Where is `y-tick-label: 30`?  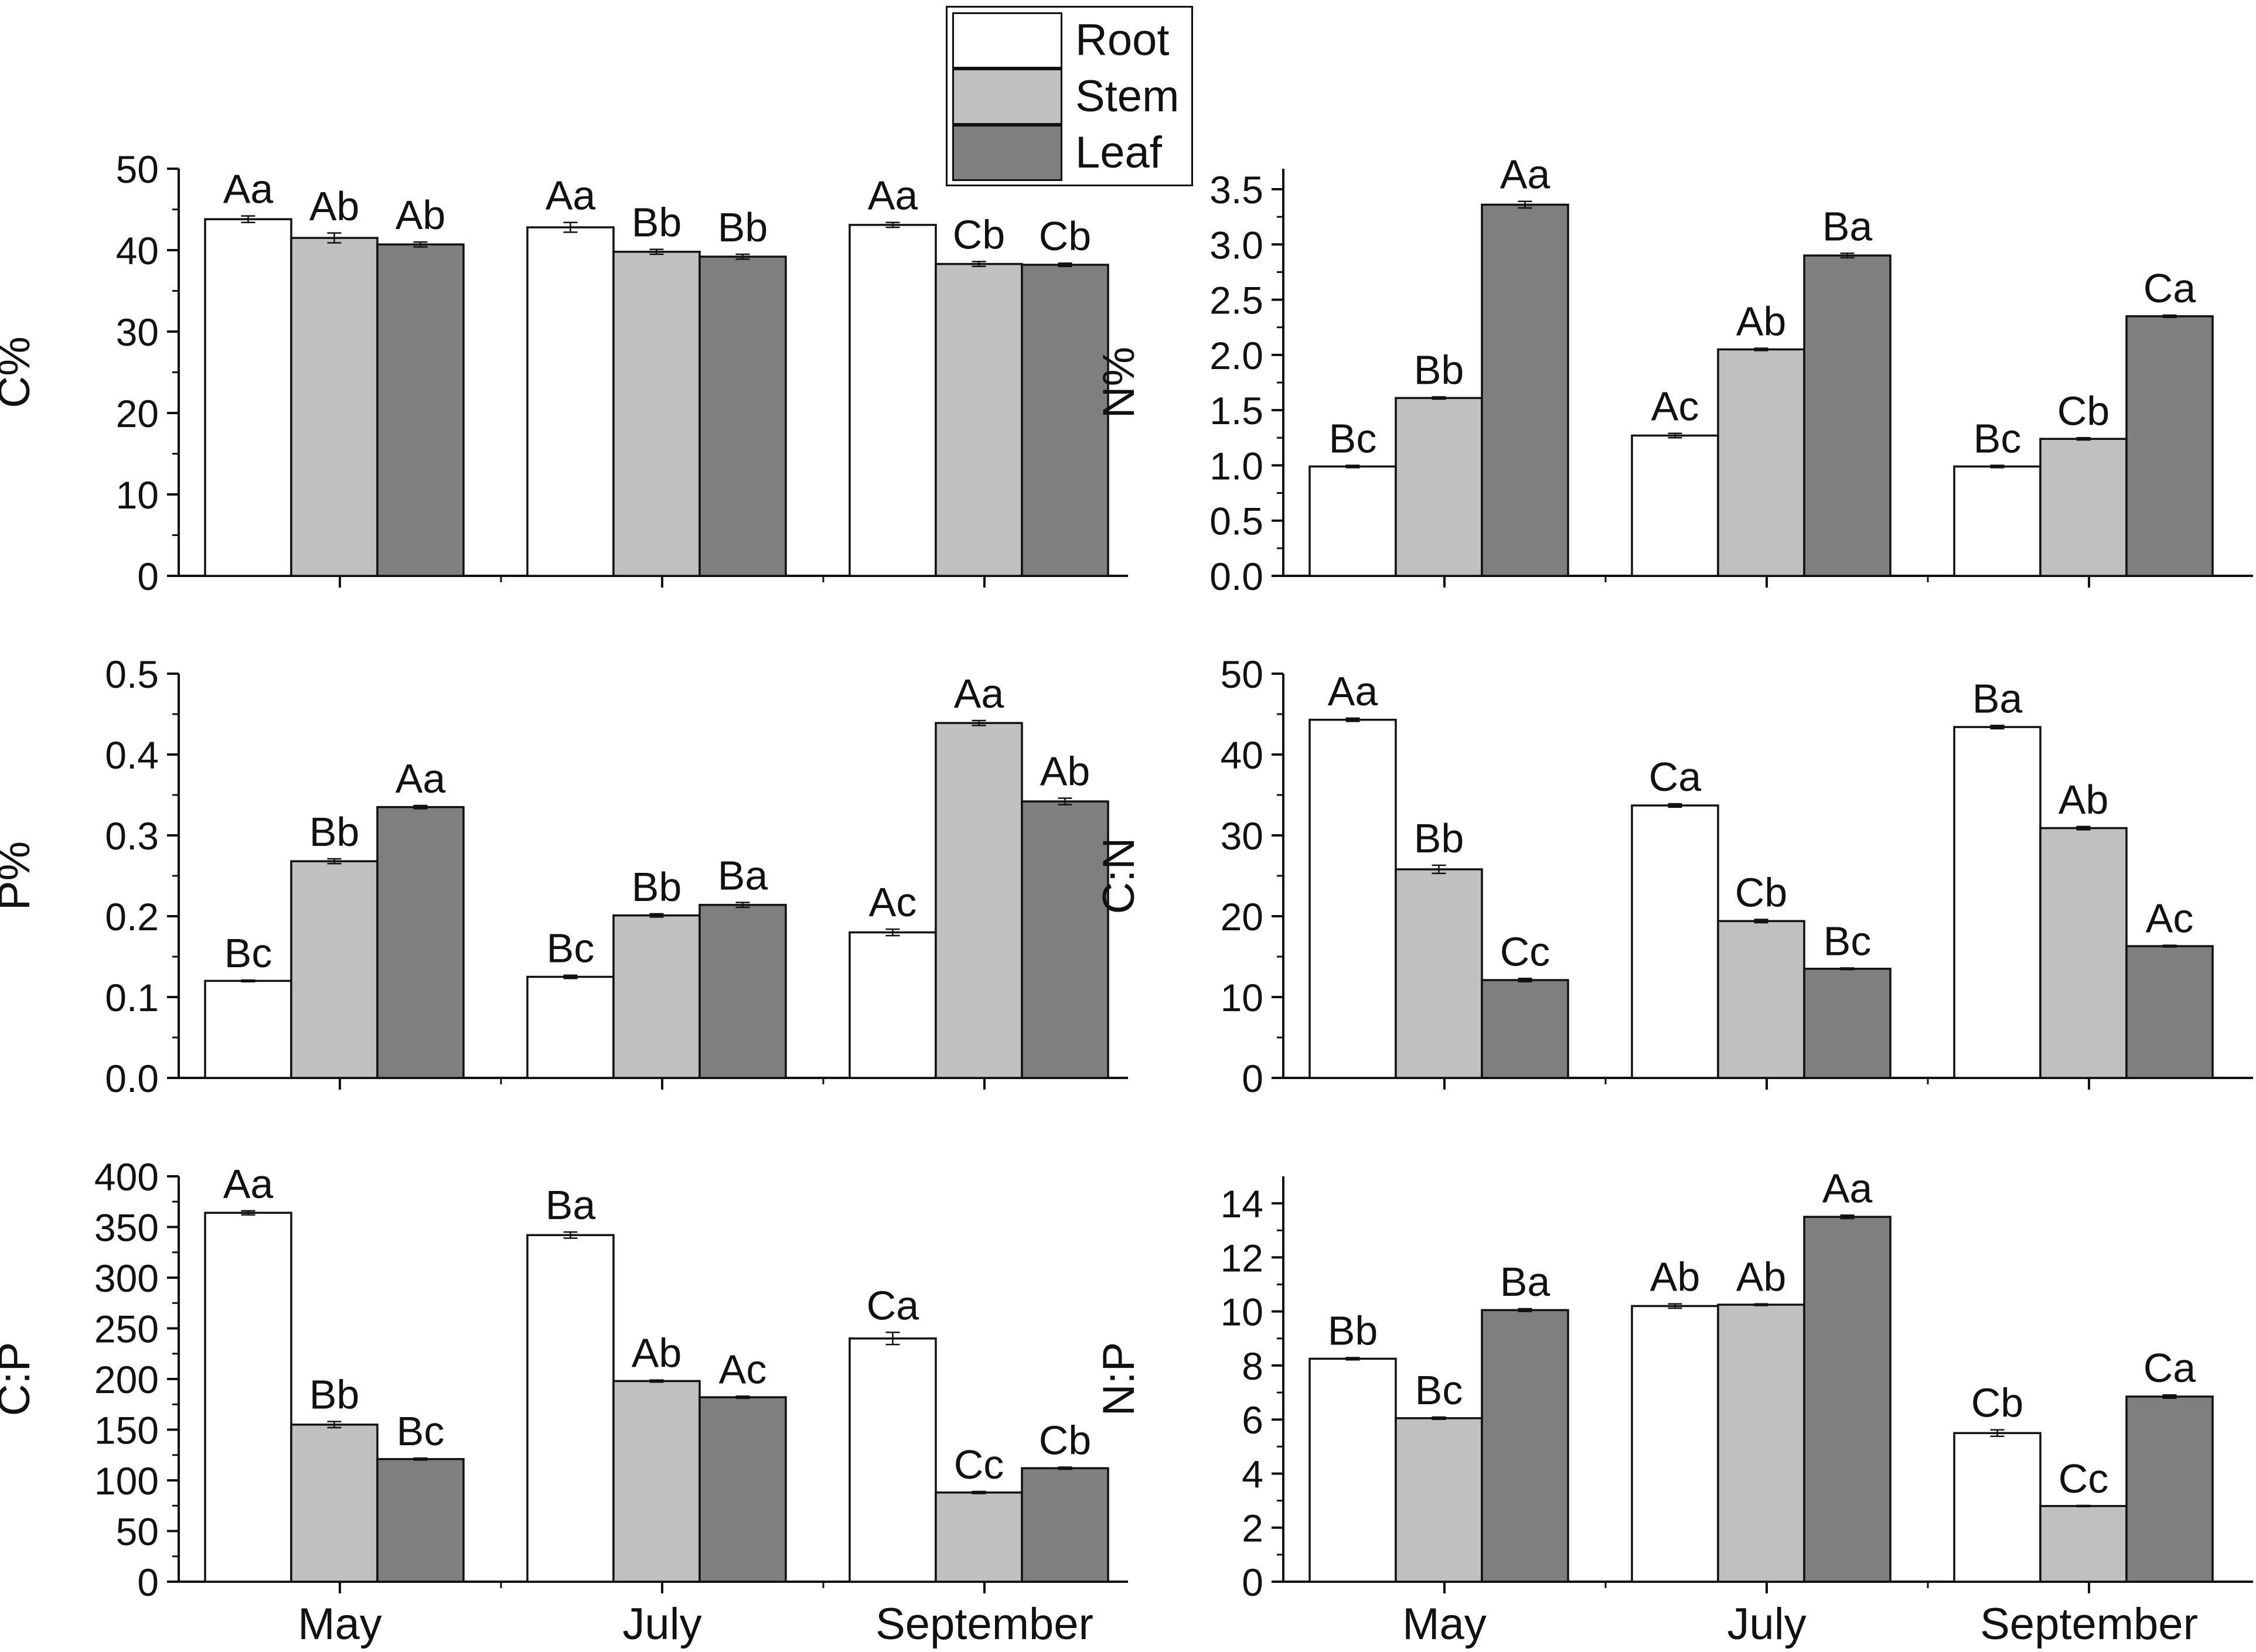 y-tick-label: 30 is located at coordinates (1242, 836).